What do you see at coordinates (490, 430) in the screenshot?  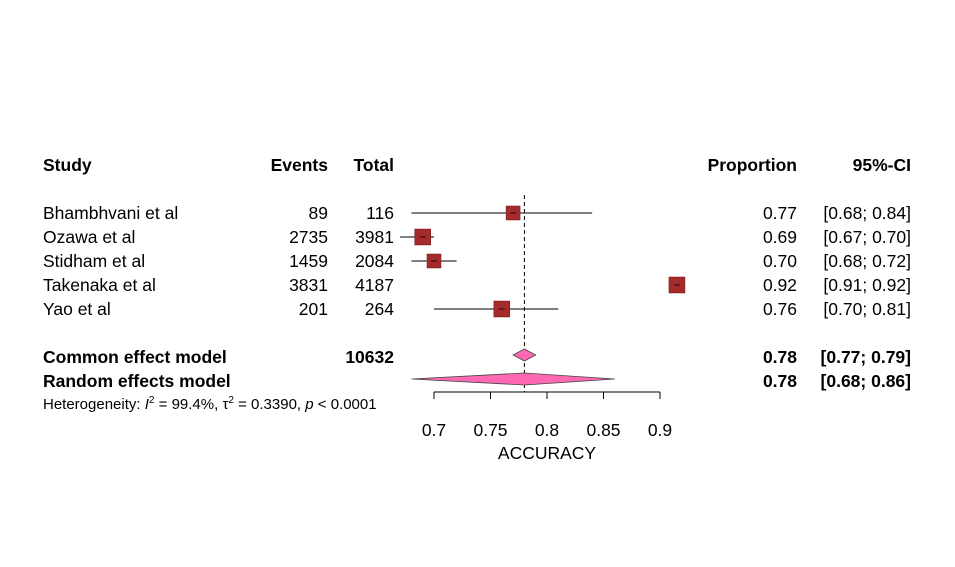 I see `x-tick-label: 0.75` at bounding box center [490, 430].